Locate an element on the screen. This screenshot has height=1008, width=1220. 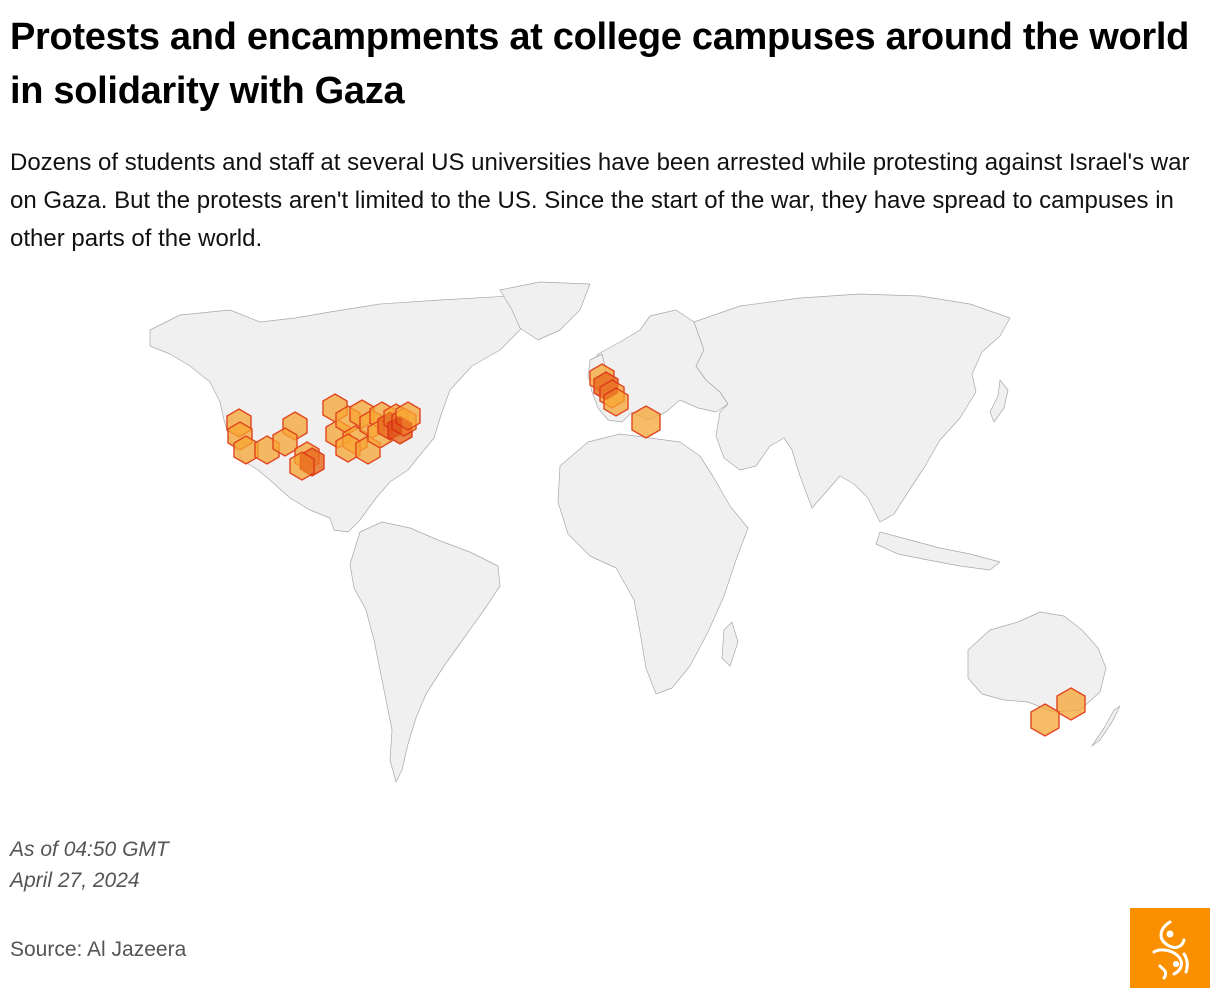
madagascar is located at coordinates (730, 644).